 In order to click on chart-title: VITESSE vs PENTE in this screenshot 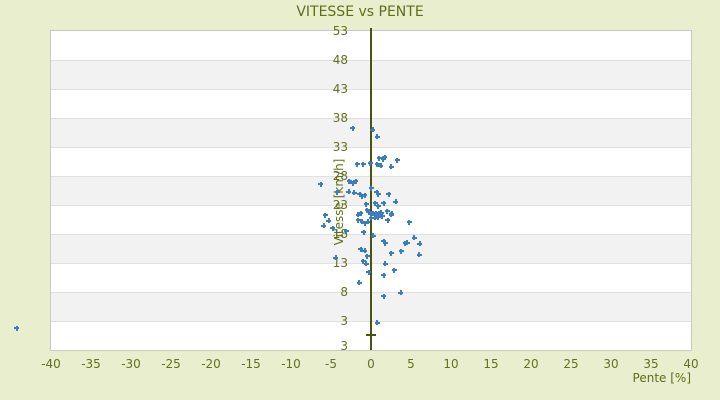, I will do `click(360, 12)`.